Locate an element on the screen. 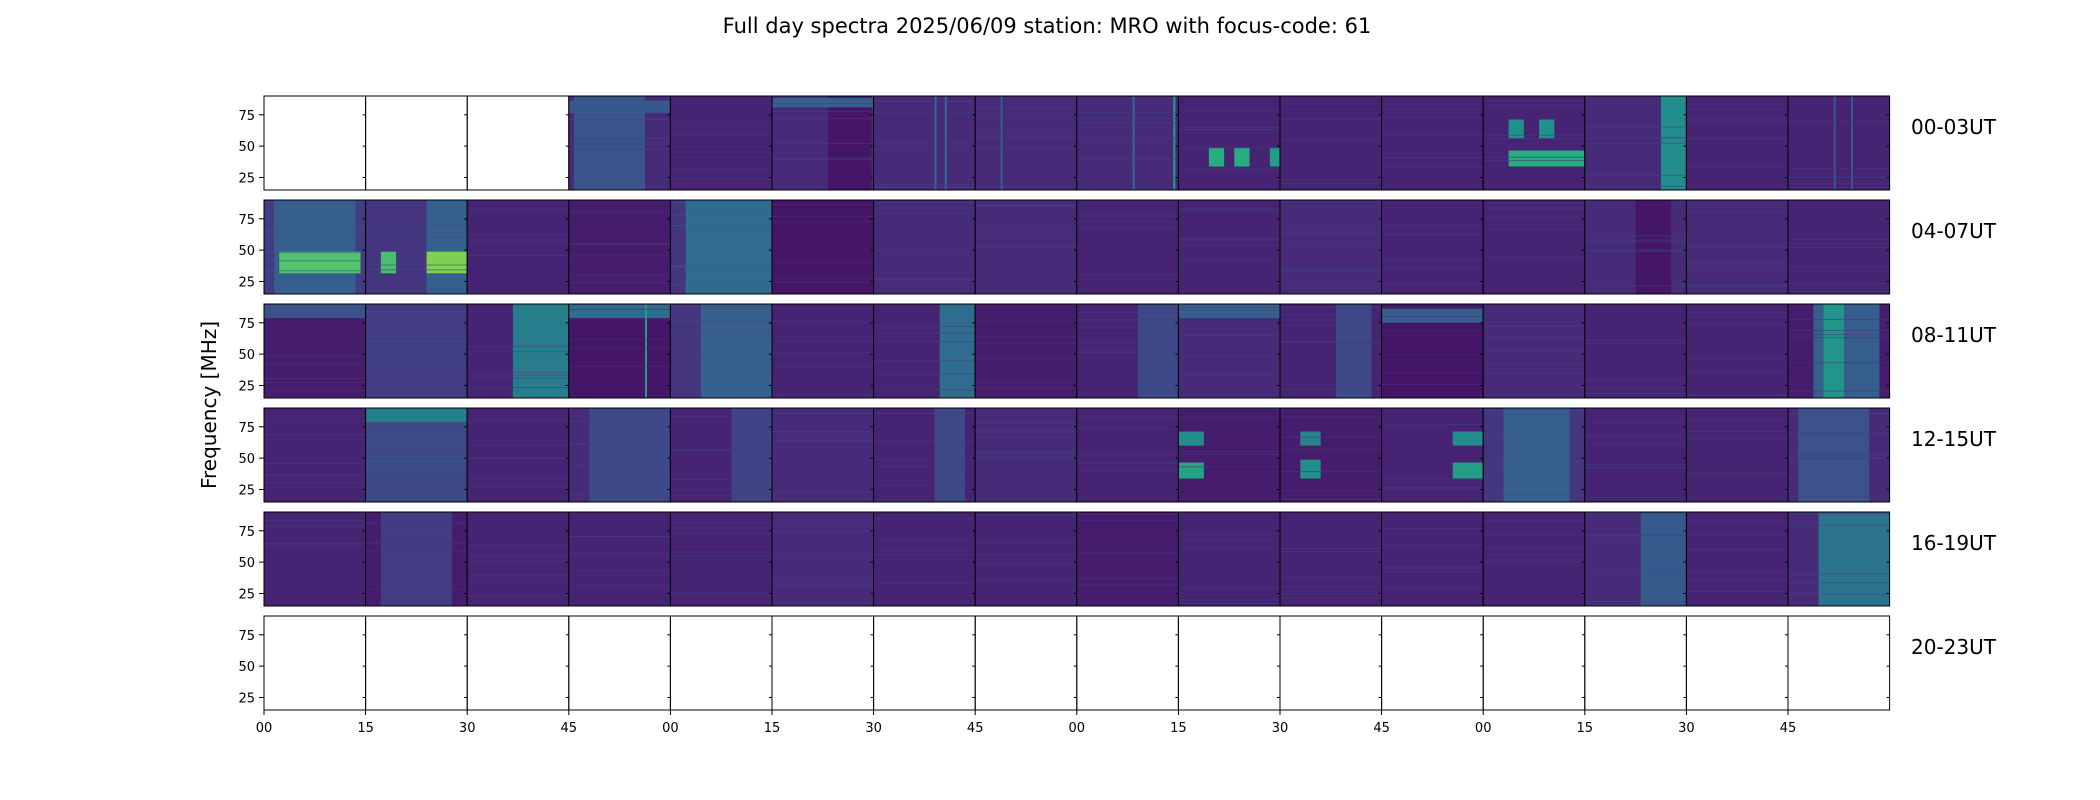 The height and width of the screenshot is (800, 2100). spectrum-streak is located at coordinates (945, 143).